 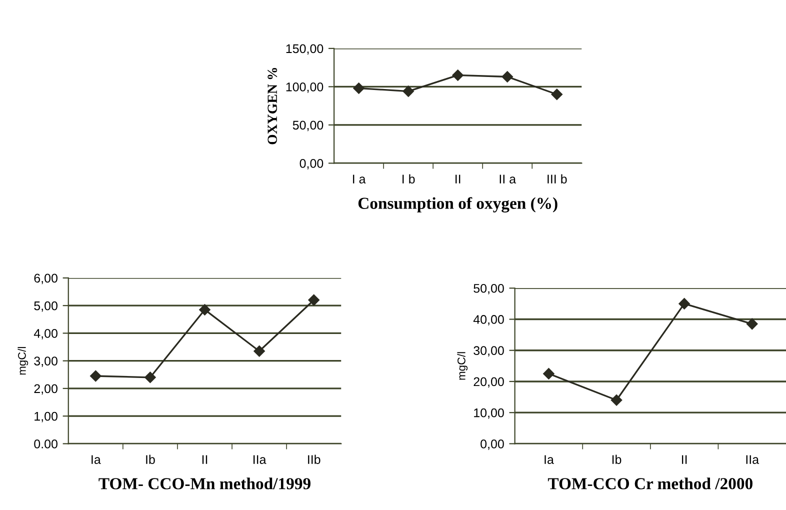 What do you see at coordinates (46, 444) in the screenshot?
I see `y-tick-label: 0.00` at bounding box center [46, 444].